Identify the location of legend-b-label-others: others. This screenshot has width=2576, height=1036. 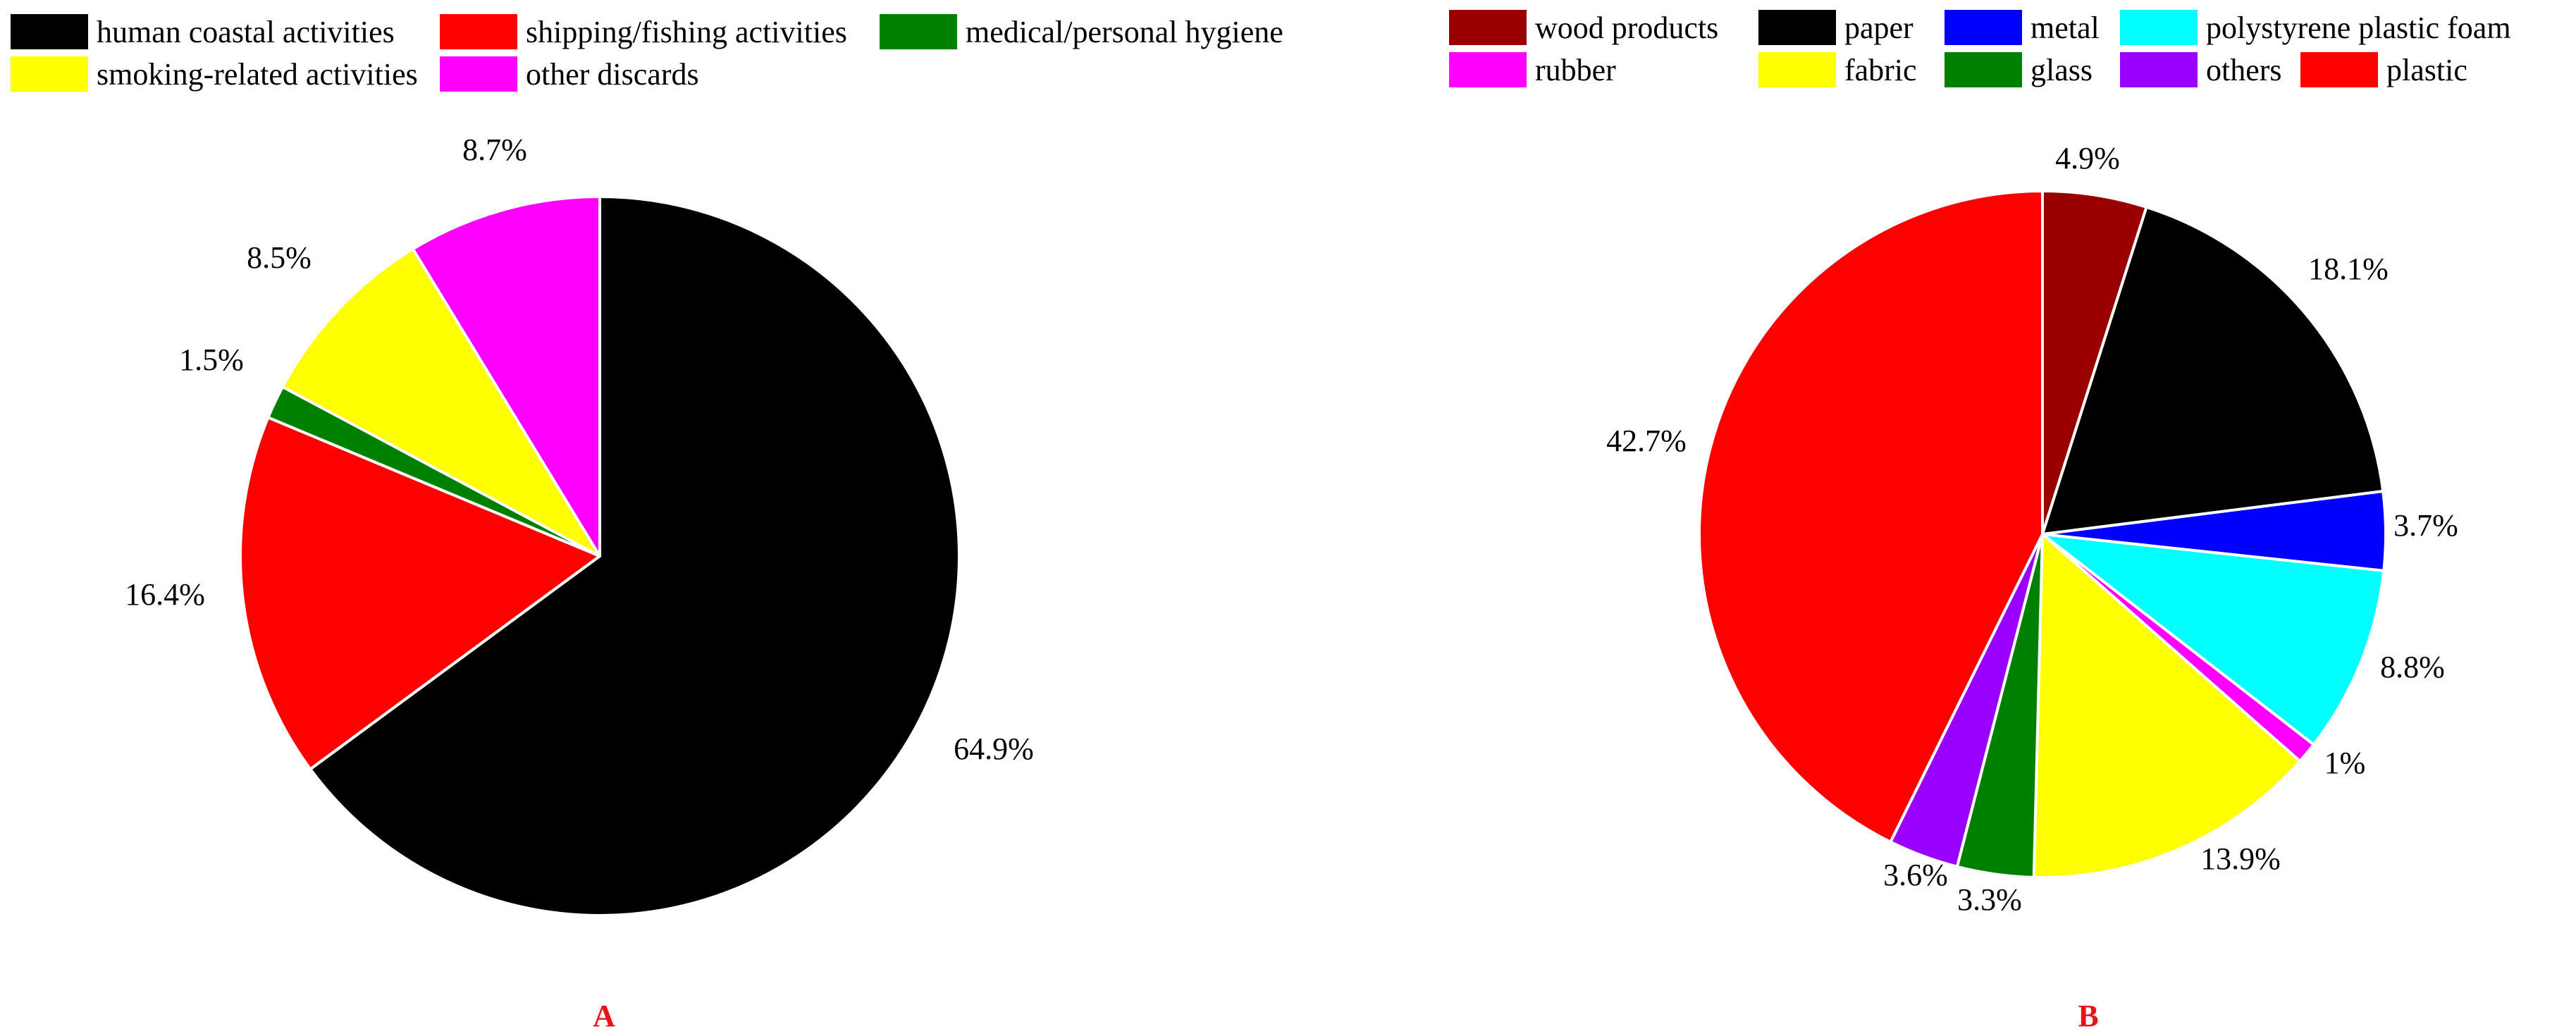
(2244, 70).